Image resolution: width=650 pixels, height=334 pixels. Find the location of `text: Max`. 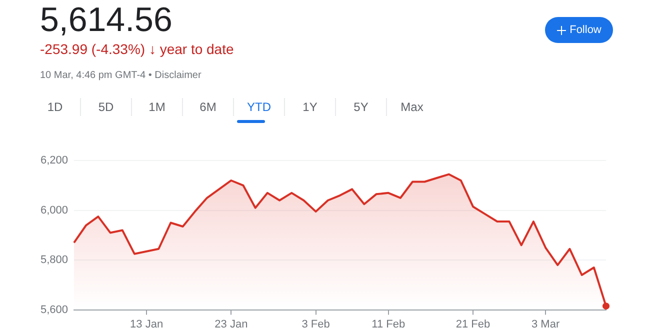

text: Max is located at coordinates (411, 107).